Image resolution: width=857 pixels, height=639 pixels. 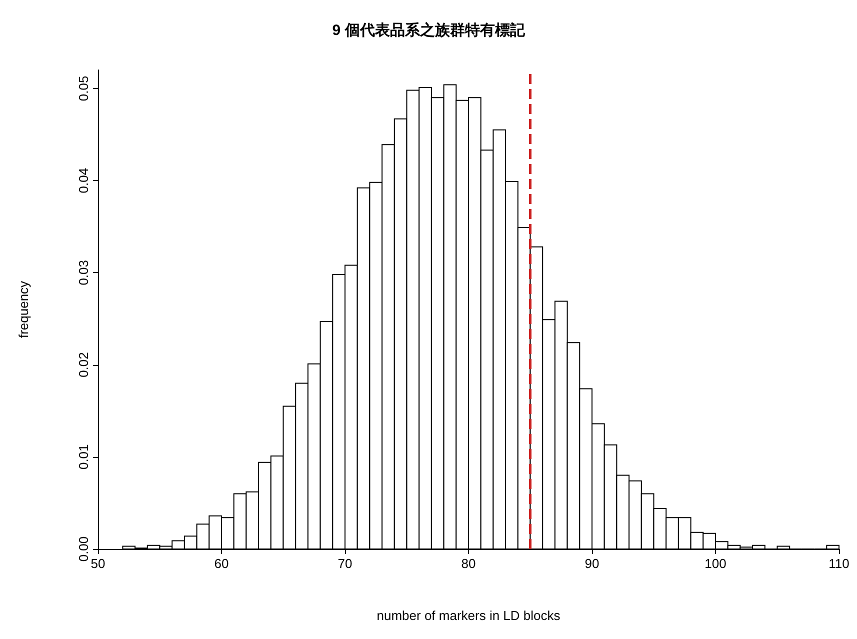 What do you see at coordinates (592, 563) in the screenshot?
I see `x-tick-label: 90` at bounding box center [592, 563].